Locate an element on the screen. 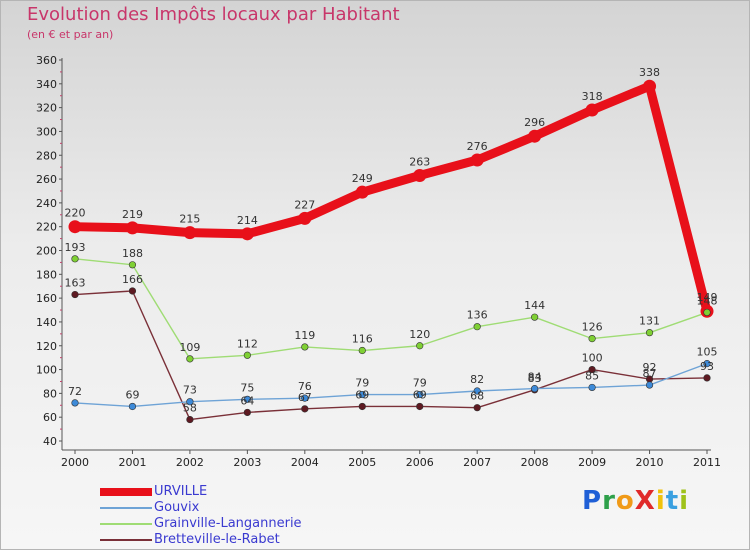 Image resolution: width=750 pixels, height=550 pixels. legend-label: Gouvix is located at coordinates (177, 507).